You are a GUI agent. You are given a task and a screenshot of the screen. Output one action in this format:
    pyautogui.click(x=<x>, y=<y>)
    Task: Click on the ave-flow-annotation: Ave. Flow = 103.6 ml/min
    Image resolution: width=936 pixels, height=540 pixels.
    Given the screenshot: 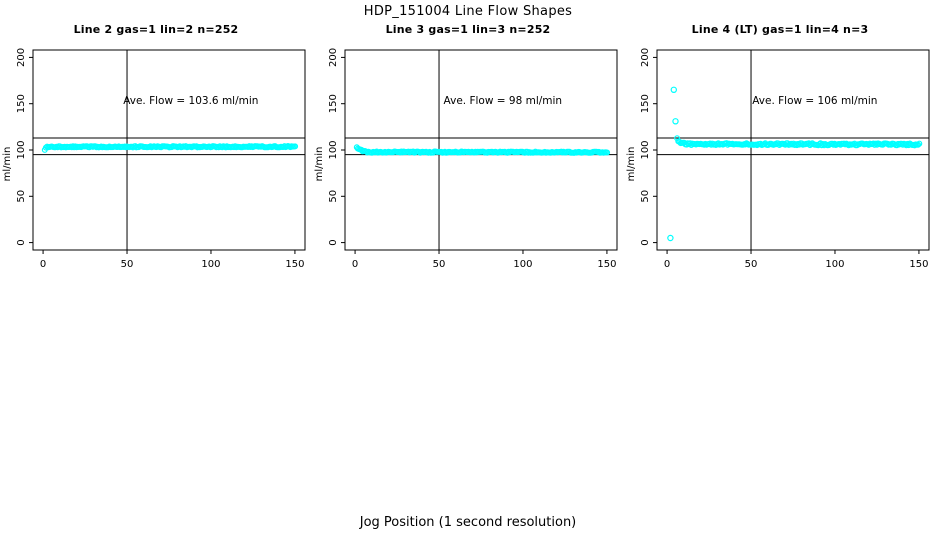 What is the action you would take?
    pyautogui.click(x=190, y=101)
    